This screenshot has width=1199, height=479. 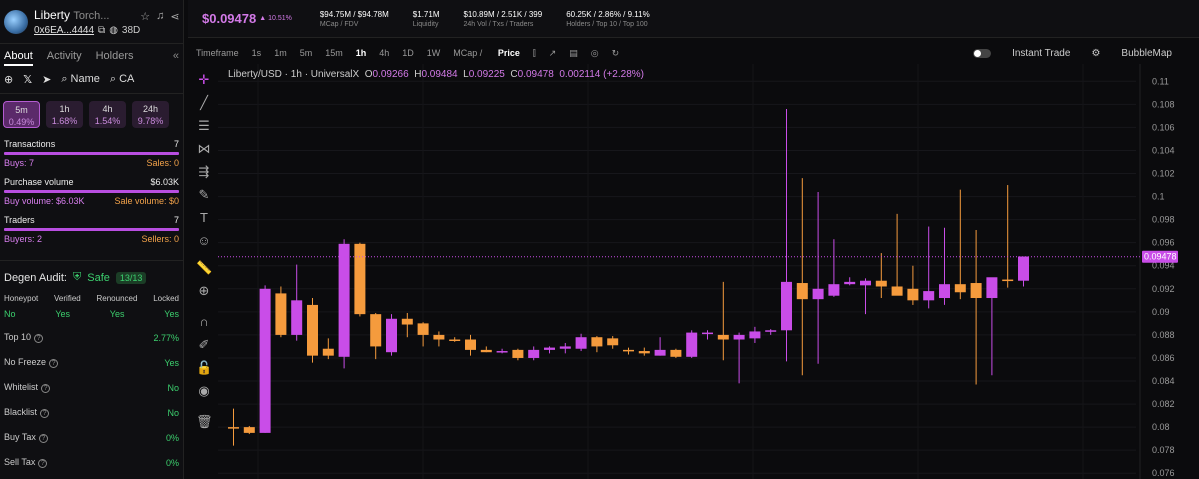 What do you see at coordinates (9, 80) in the screenshot?
I see `globe-icon: ⊕` at bounding box center [9, 80].